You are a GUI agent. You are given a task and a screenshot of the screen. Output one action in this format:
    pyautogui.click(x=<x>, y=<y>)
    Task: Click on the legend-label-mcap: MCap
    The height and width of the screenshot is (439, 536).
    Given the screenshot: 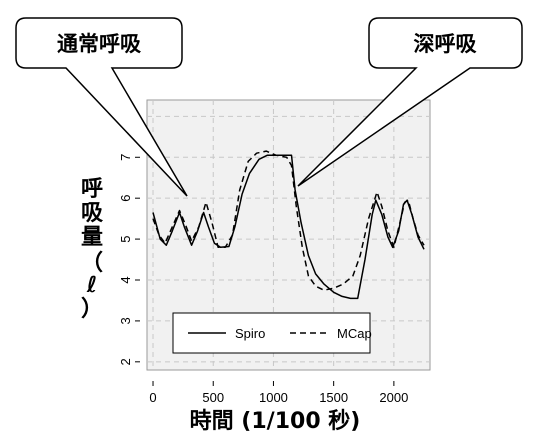 What is the action you would take?
    pyautogui.click(x=354, y=333)
    